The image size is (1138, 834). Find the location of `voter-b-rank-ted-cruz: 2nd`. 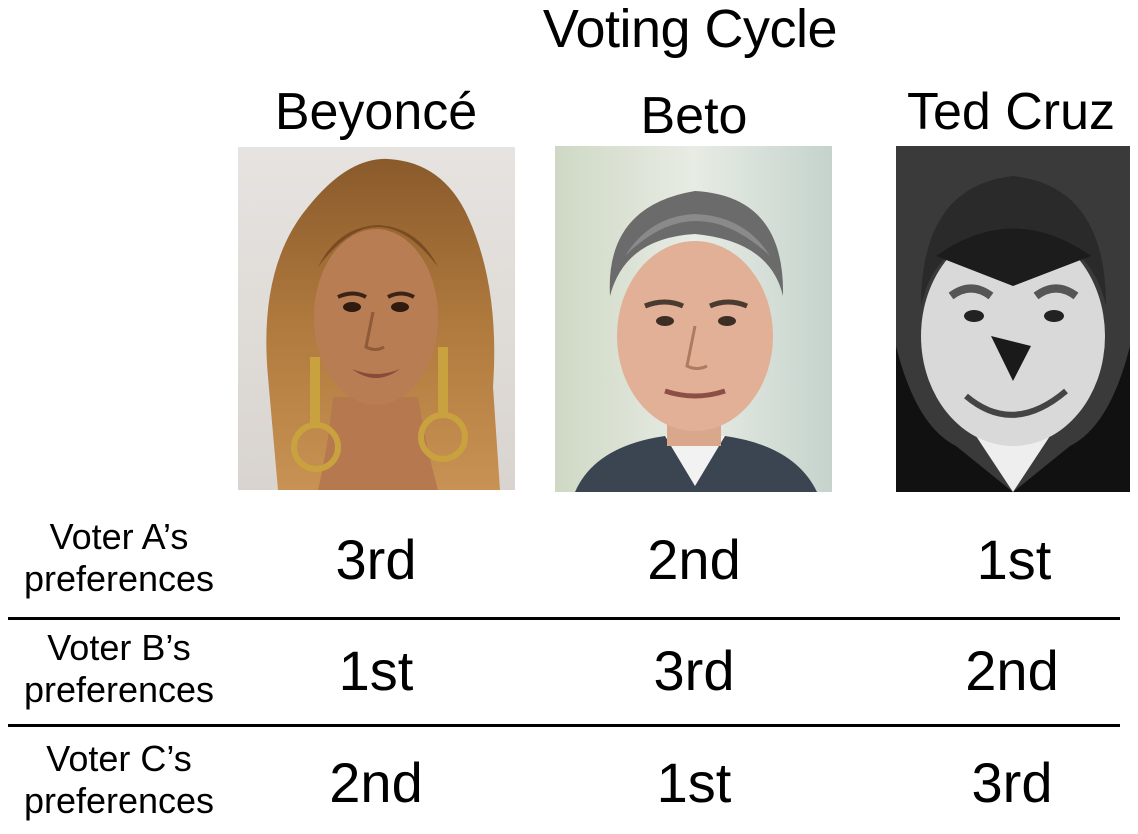

voter-b-rank-ted-cruz: 2nd is located at coordinates (1012, 670).